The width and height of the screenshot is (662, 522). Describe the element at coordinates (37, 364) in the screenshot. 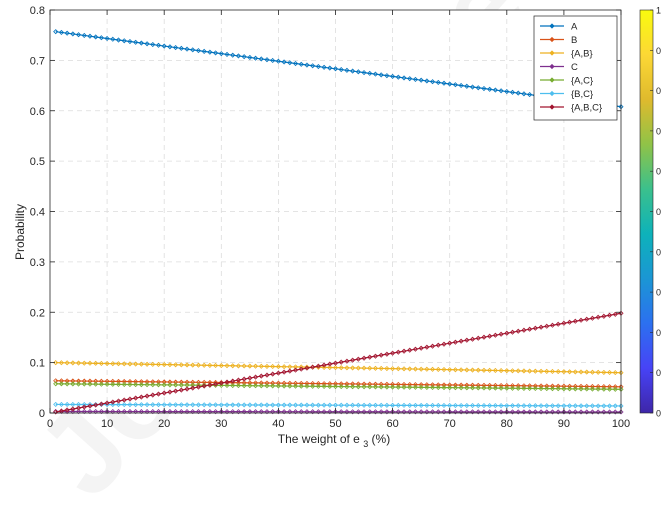

I see `y-tick-label: 0.1` at that location.